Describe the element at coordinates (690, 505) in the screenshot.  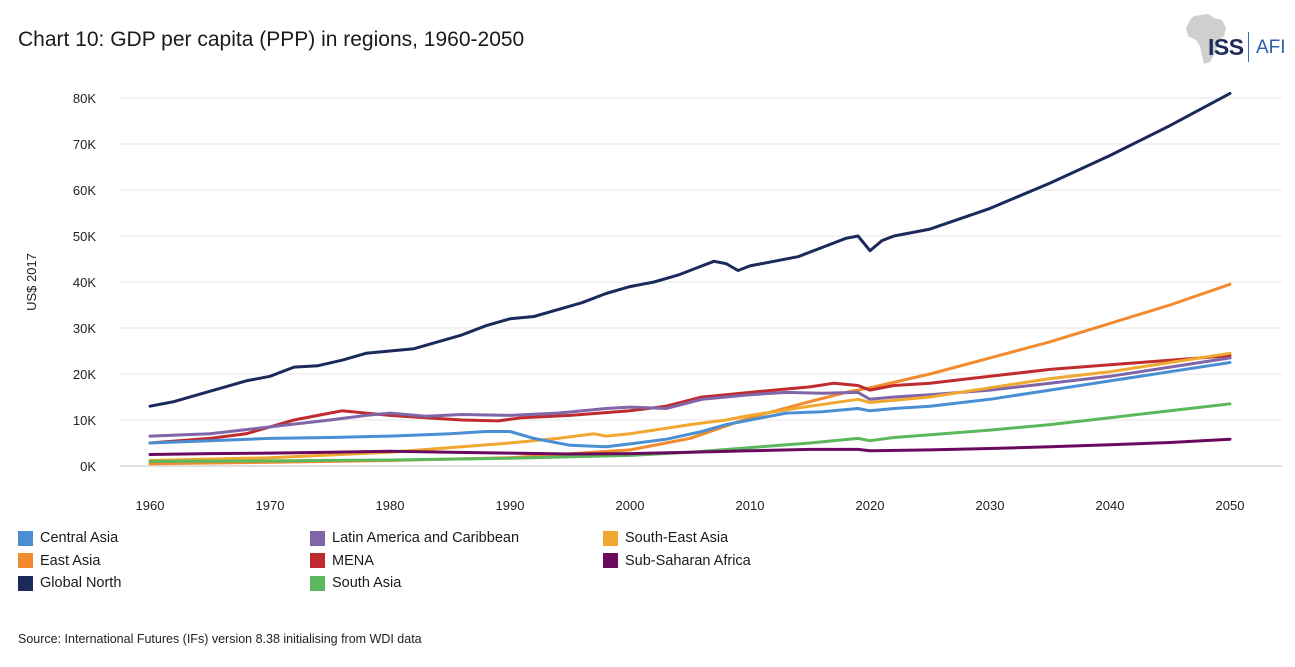
I see `x-axis-ticks: 1960 1970 1980 1990 2000 2010 2020 2030 2040 2050` at that location.